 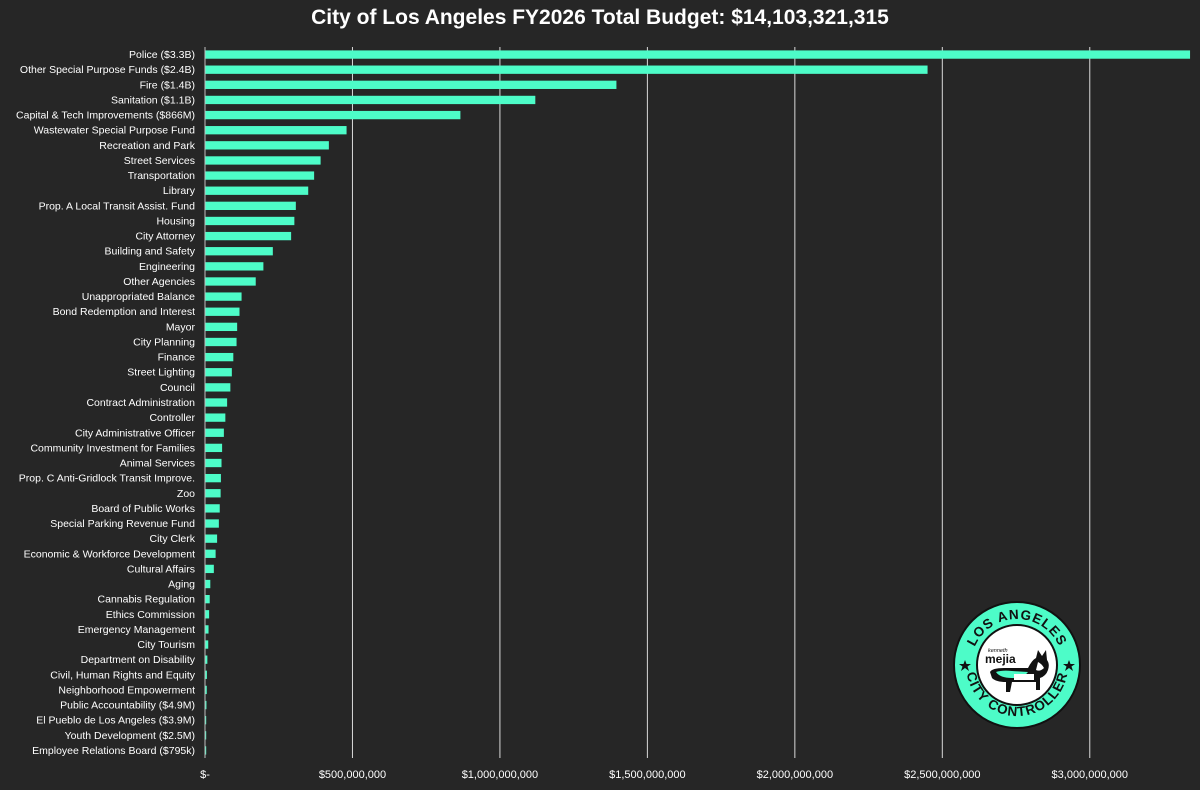 What do you see at coordinates (161, 373) in the screenshot?
I see `category-label: Street Lighting` at bounding box center [161, 373].